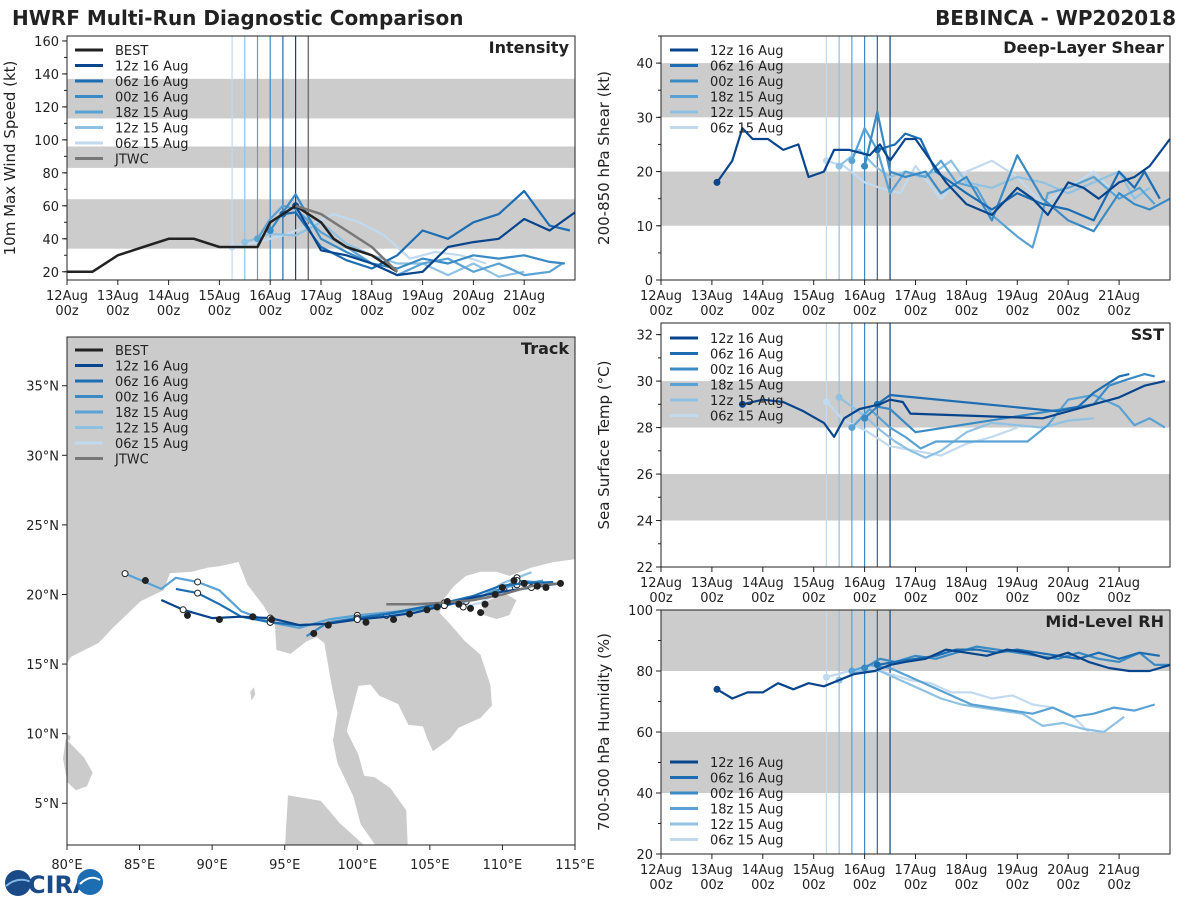  I want to click on x-tick-label: 19Aug 00z, so click(1017, 878).